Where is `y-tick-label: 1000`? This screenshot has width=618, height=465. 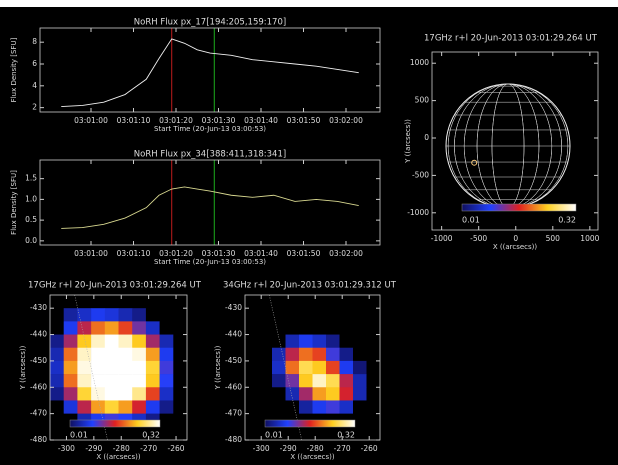
y-tick-label: 1000 is located at coordinates (419, 62).